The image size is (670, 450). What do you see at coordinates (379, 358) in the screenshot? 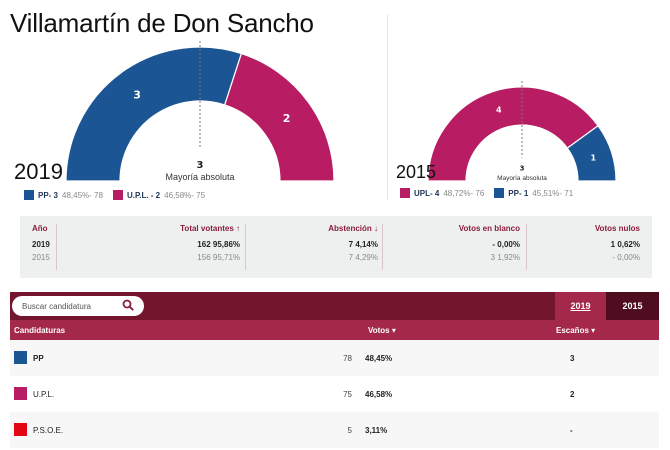
I see `party-pct: 48,45%` at bounding box center [379, 358].